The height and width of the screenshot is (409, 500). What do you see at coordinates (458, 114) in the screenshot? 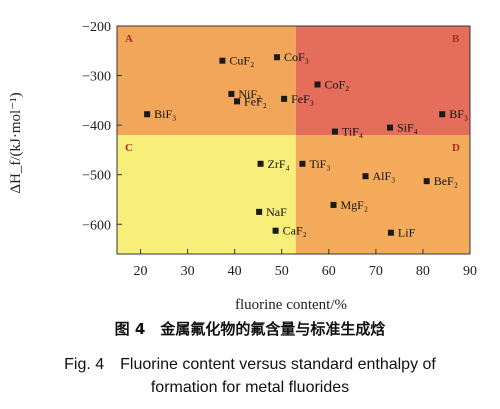
I see `data-point-label: BF₃` at bounding box center [458, 114].